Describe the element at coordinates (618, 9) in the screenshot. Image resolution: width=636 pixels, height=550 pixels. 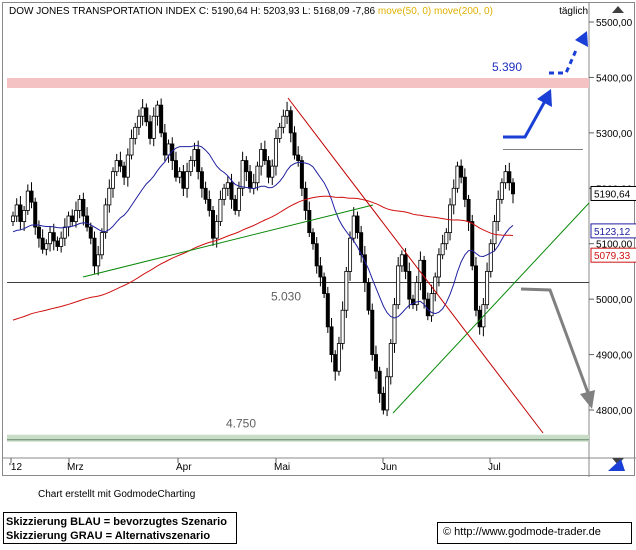
I see `scroll-up-icon` at that location.